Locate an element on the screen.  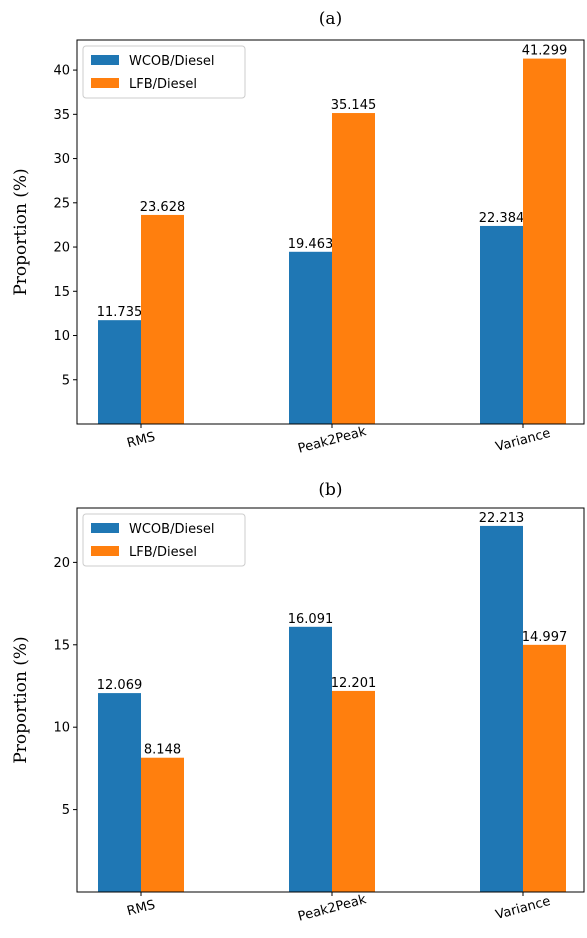
data-label: 22.213 is located at coordinates (502, 518).